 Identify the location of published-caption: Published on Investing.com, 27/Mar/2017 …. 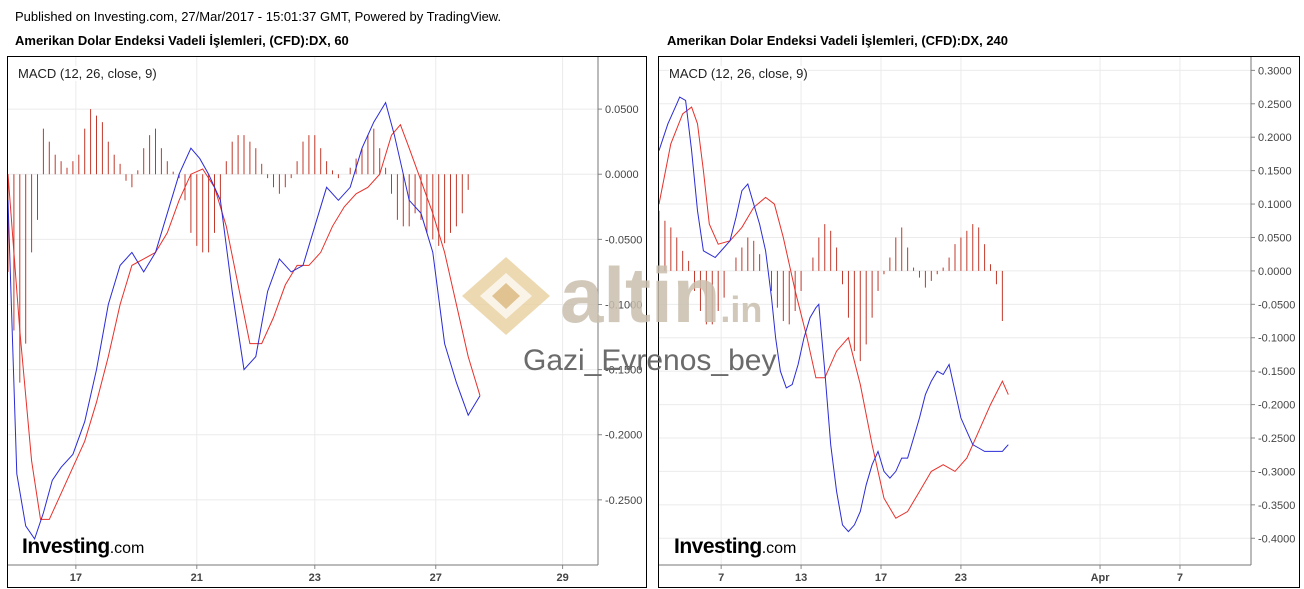
(258, 16).